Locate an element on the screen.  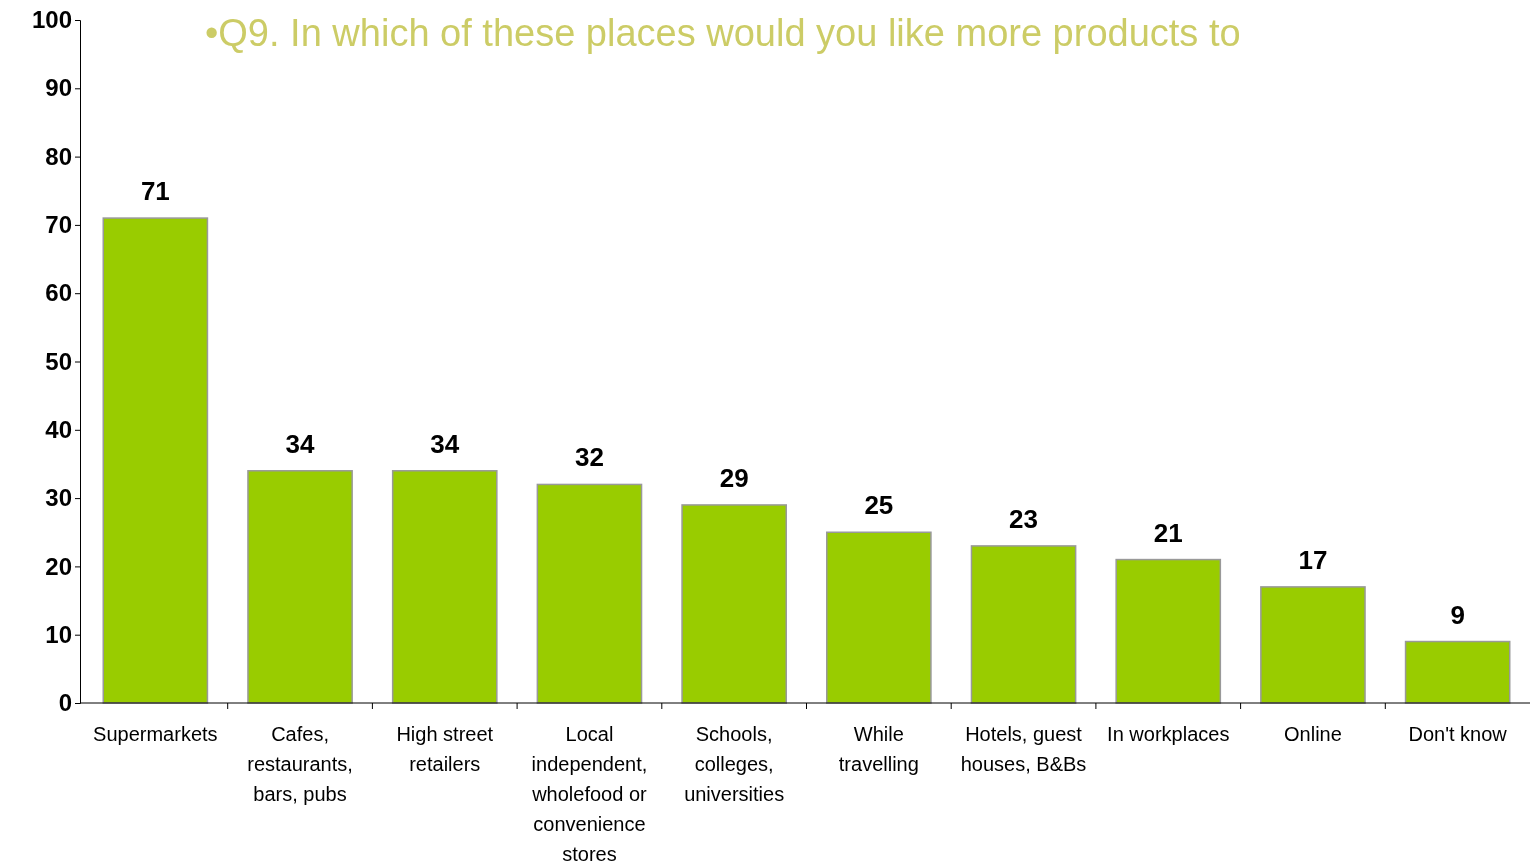
y-tick-label: 50 is located at coordinates (58, 361).